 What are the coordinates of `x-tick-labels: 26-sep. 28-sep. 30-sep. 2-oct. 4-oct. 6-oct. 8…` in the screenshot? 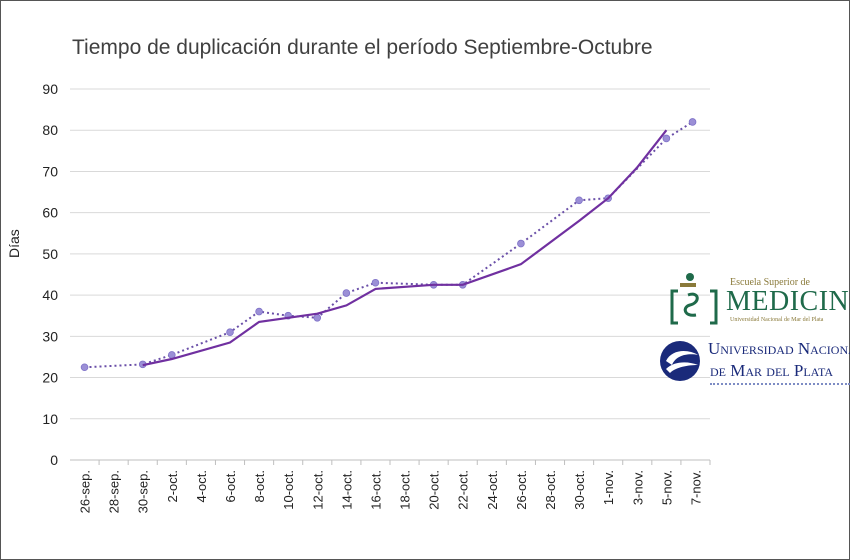 It's located at (394, 486).